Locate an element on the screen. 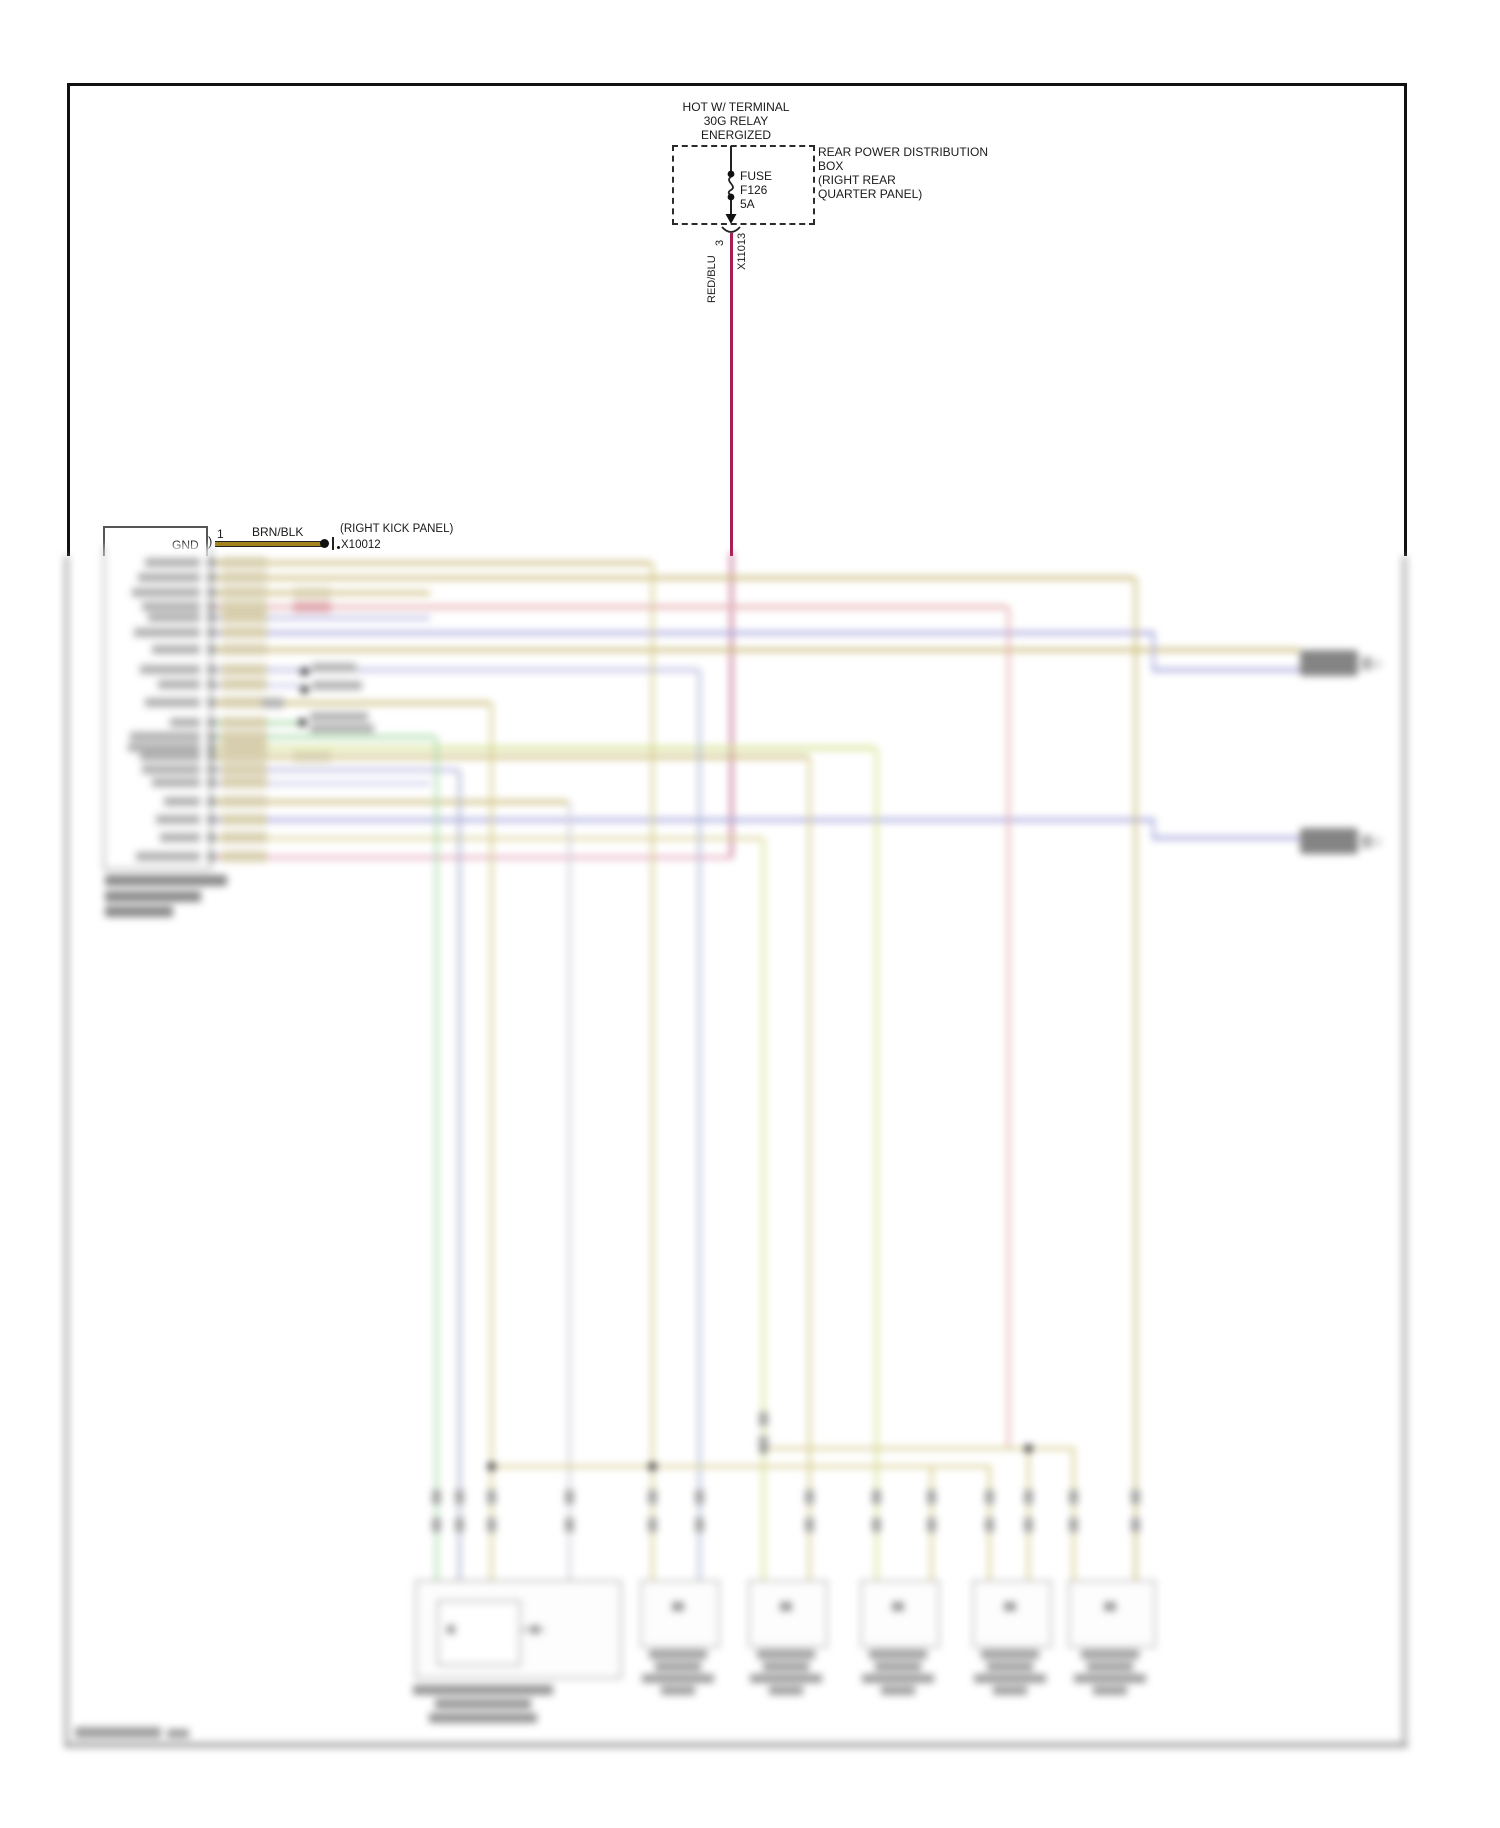  edge-connector-mark is located at coordinates (1378, 664).